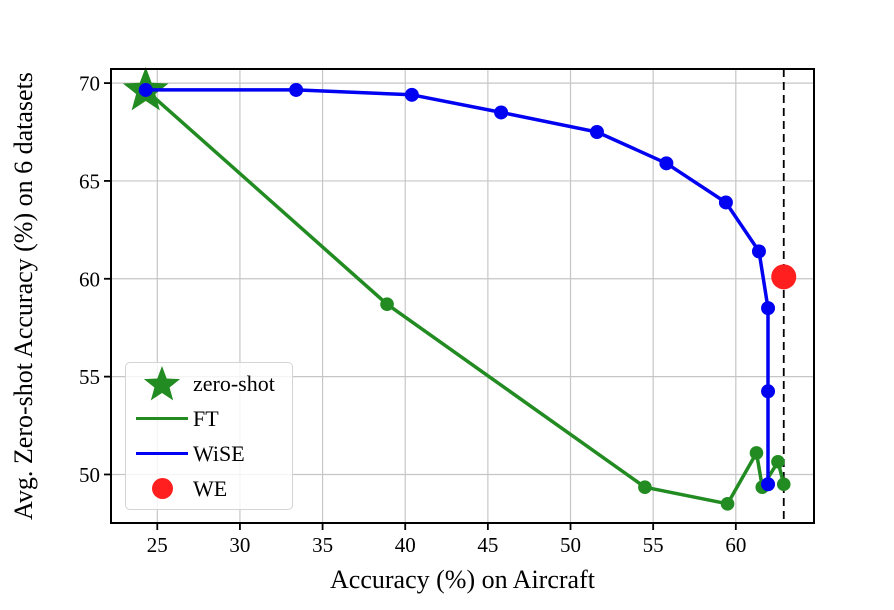  Describe the element at coordinates (322, 545) in the screenshot. I see `x-tick-label: 35` at that location.